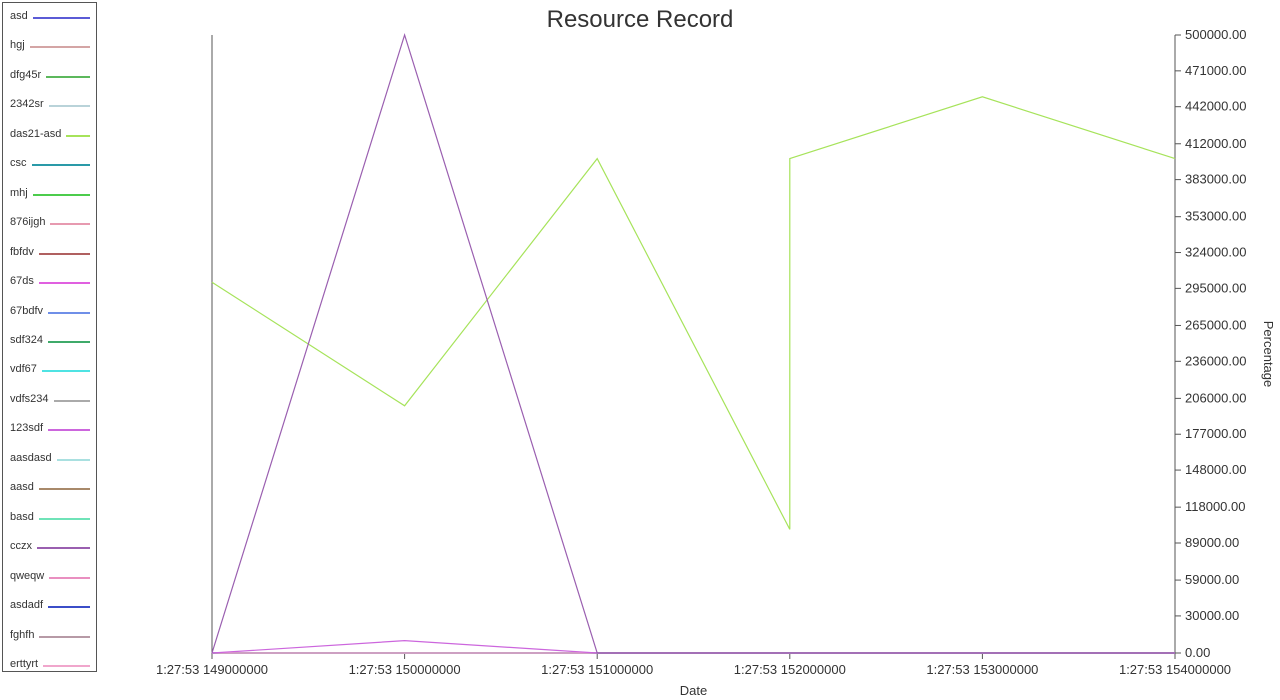  I want to click on x-tick-label: 1:27:53 153000000, so click(982, 669).